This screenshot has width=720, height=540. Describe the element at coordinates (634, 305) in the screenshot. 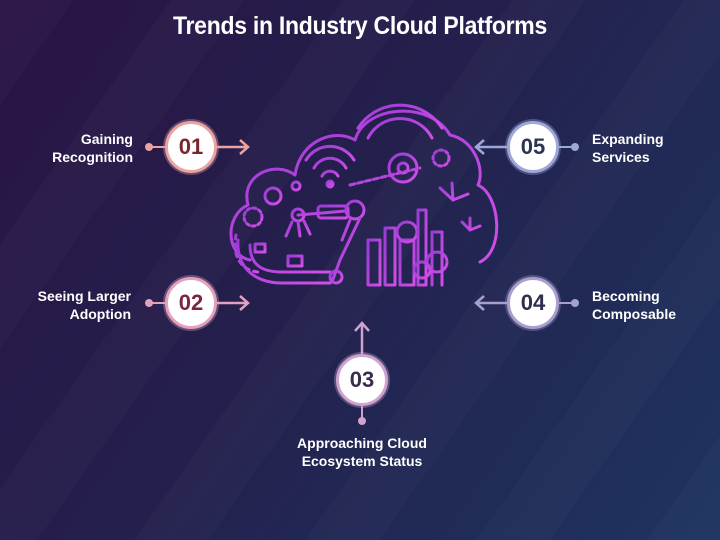

I see `trend-label-04: Becoming Composable` at that location.